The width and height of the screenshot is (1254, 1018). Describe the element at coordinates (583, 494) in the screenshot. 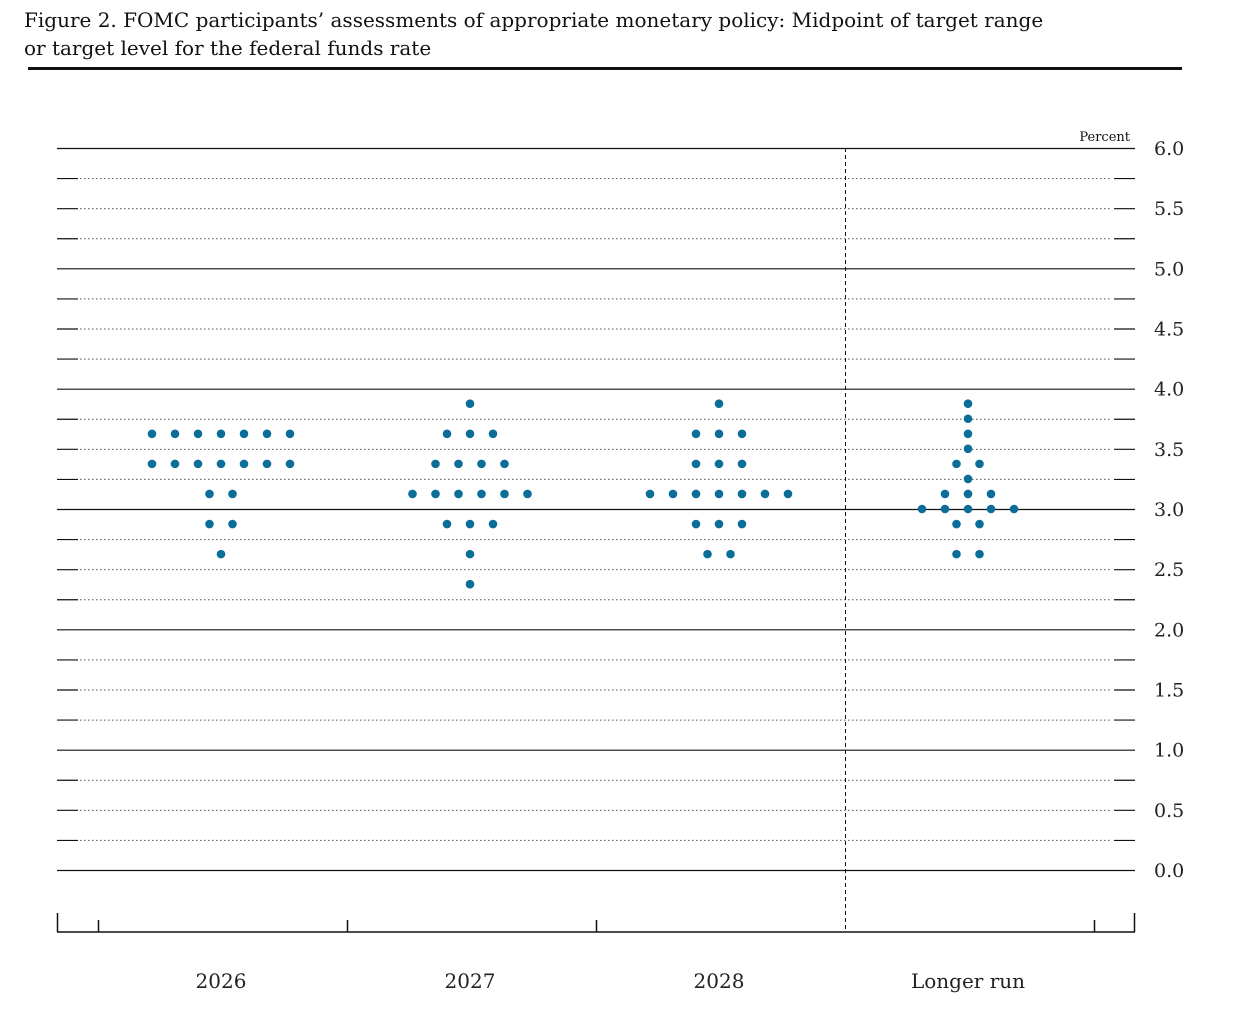

I see `dot-layer` at that location.